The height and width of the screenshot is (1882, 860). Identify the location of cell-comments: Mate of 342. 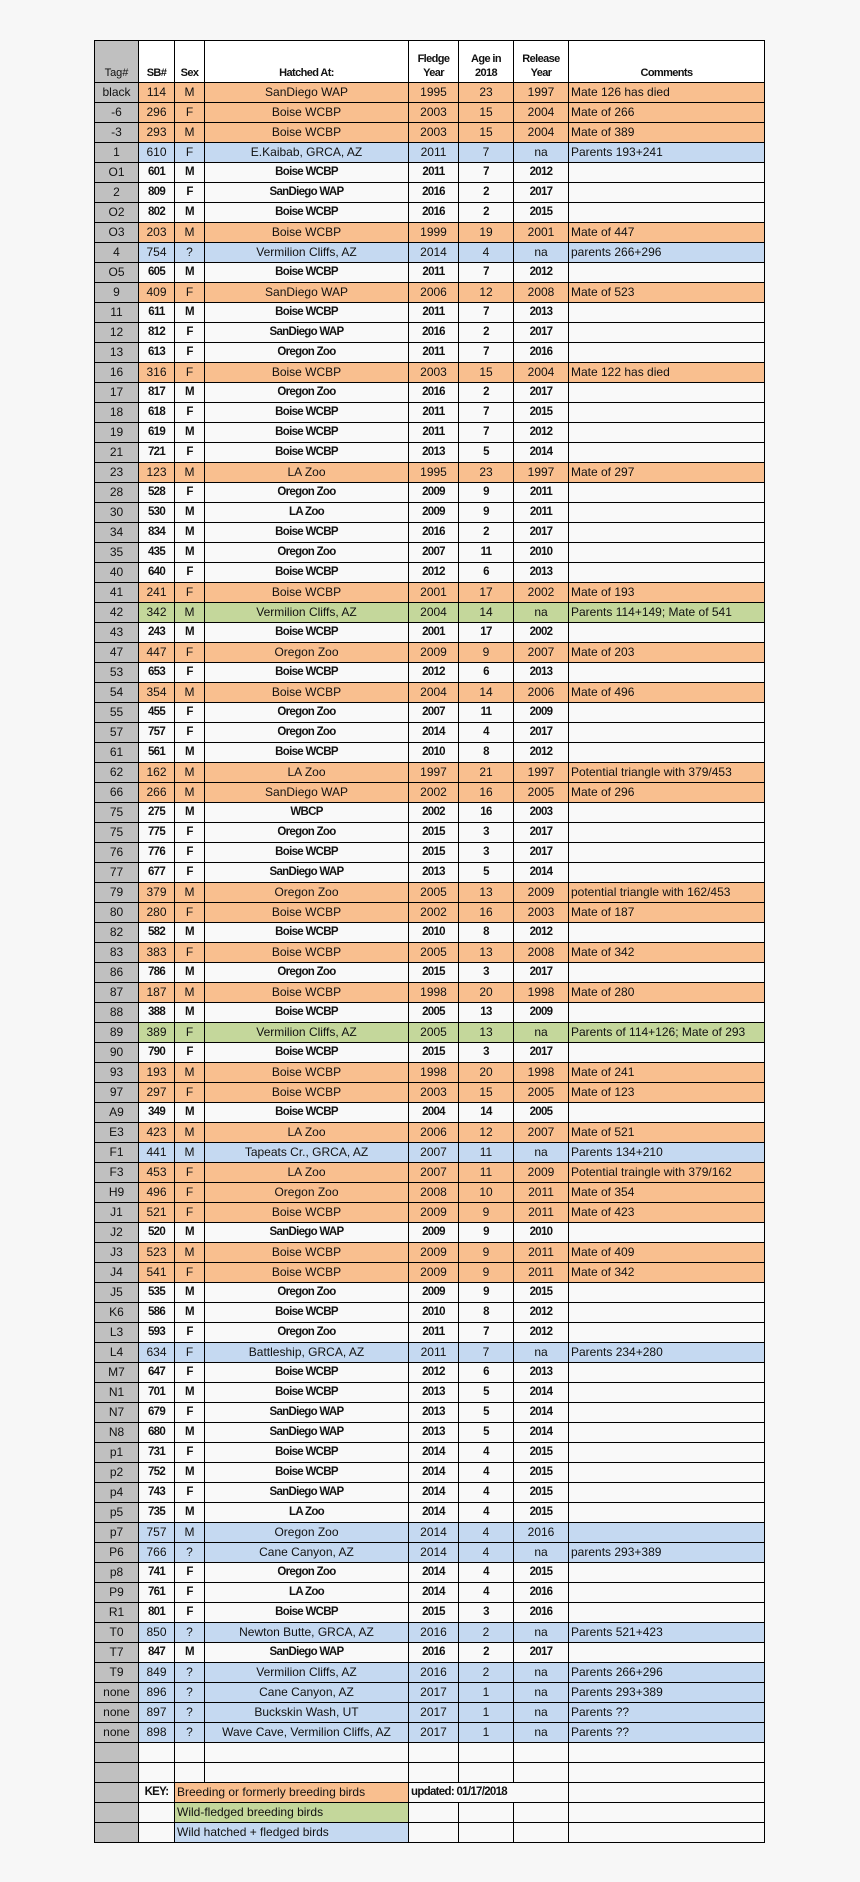
(666, 1272).